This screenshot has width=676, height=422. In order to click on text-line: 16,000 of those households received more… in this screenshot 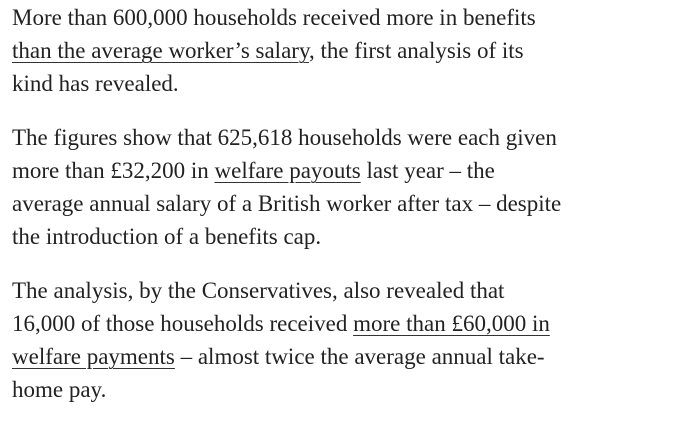, I will do `click(344, 323)`.